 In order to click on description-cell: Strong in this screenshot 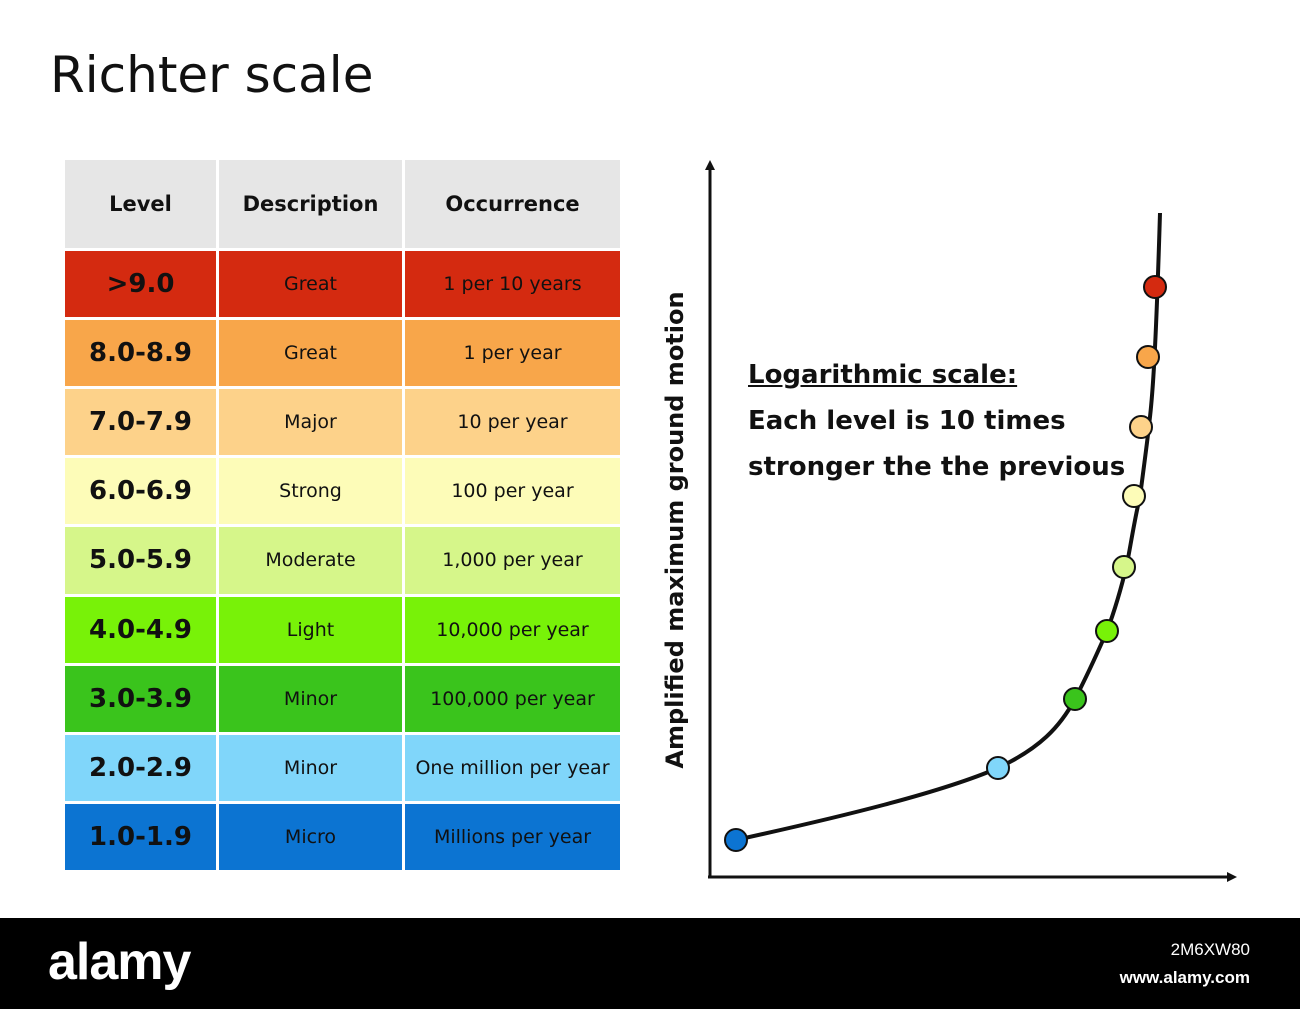, I will do `click(310, 491)`.